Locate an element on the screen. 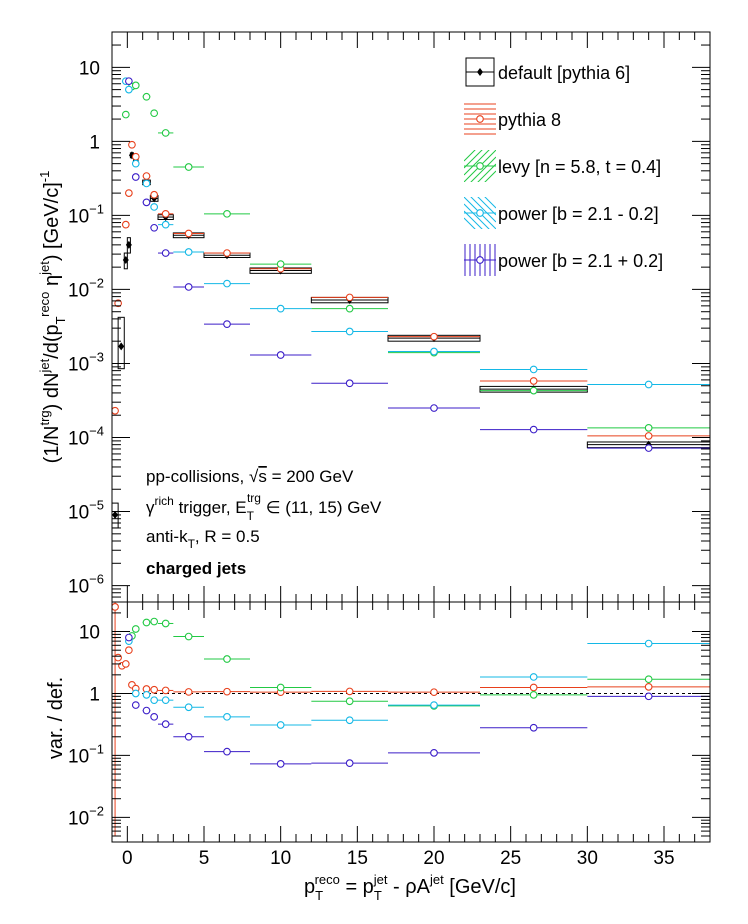 The height and width of the screenshot is (924, 748). x-tick-label: 20 is located at coordinates (433, 858).